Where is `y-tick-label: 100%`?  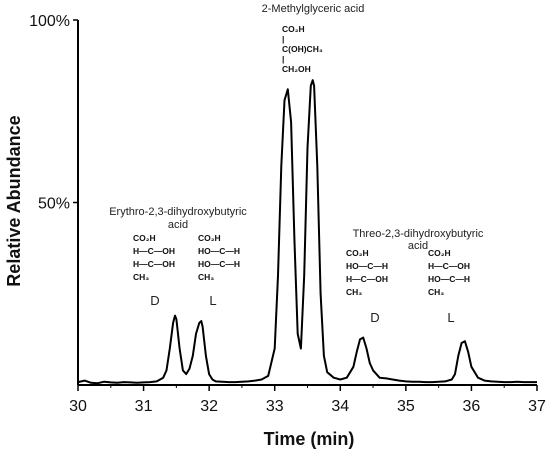 y-tick-label: 100% is located at coordinates (49, 21).